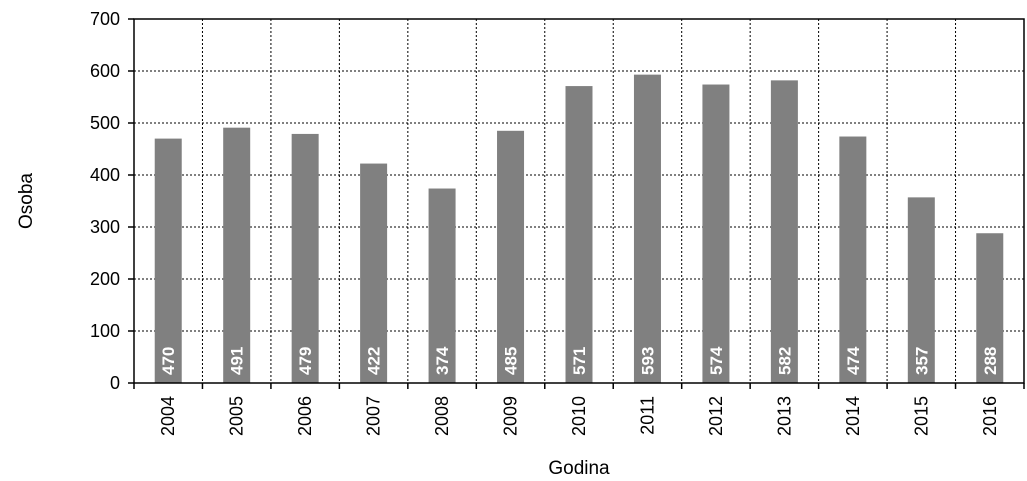  Describe the element at coordinates (105, 331) in the screenshot. I see `y-tick-label: 100` at that location.